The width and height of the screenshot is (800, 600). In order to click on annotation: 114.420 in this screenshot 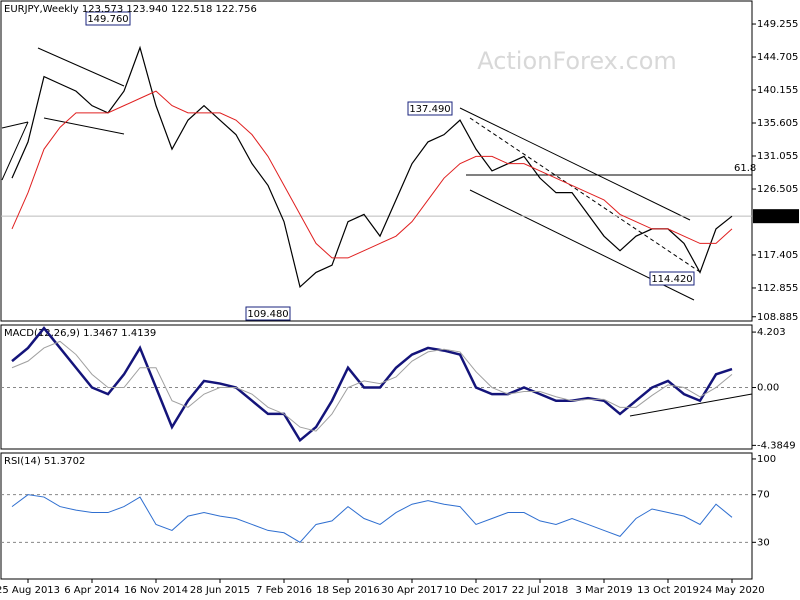, I will do `click(671, 279)`.